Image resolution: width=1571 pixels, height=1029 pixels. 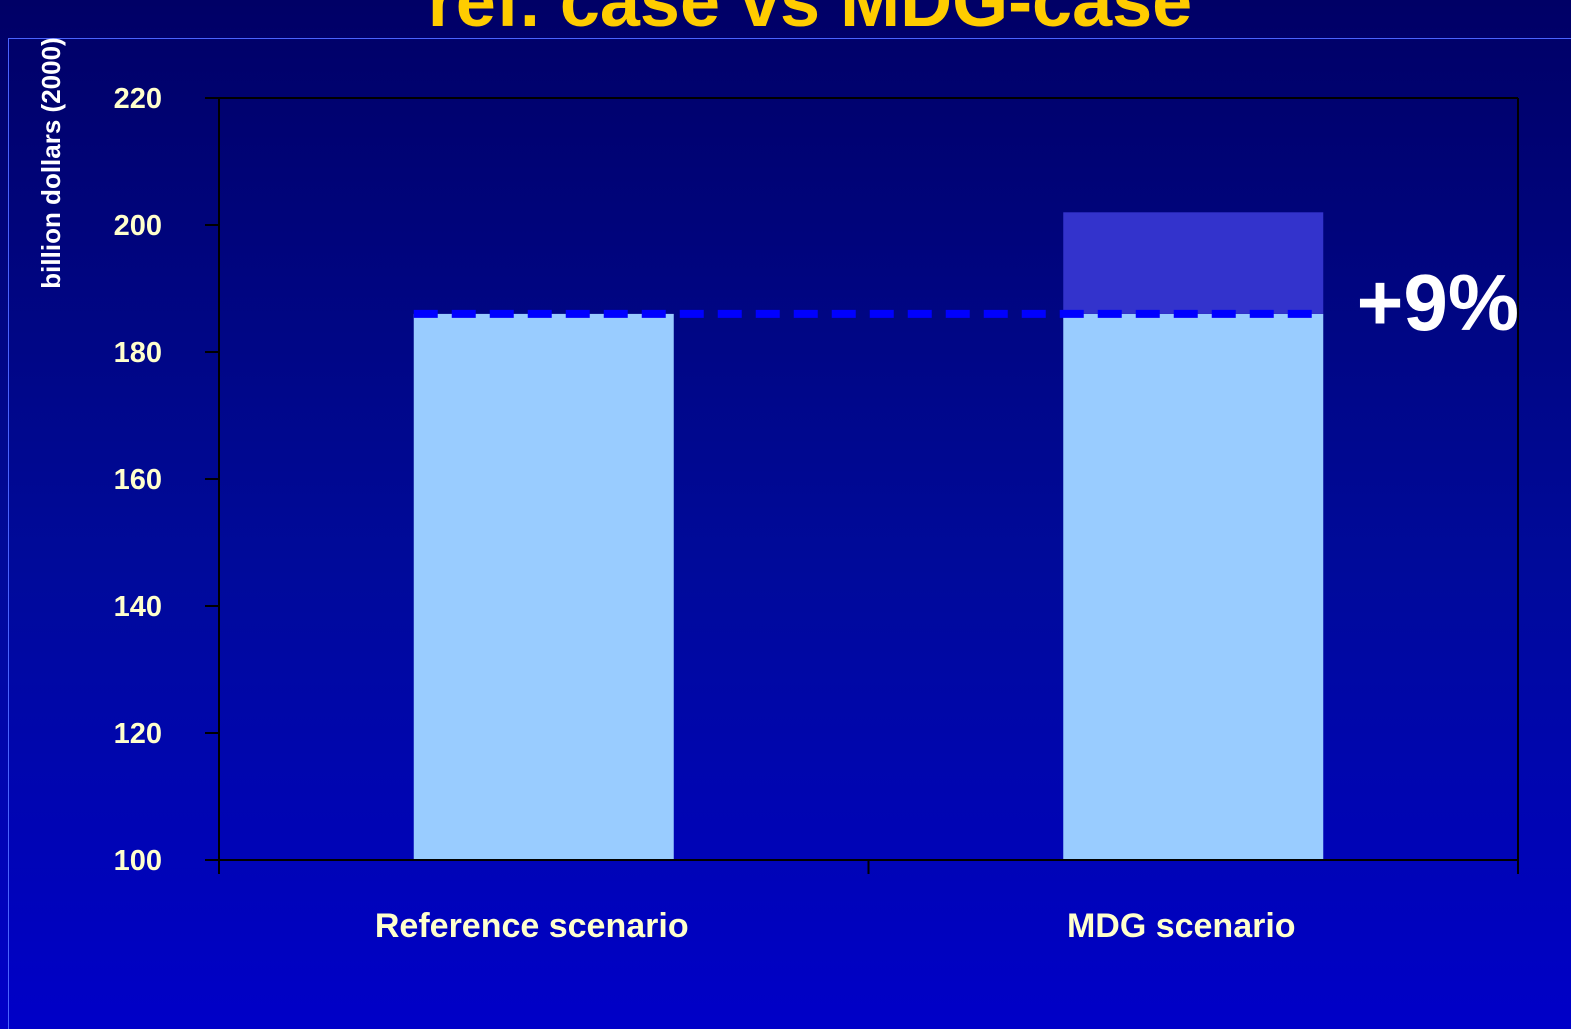 What do you see at coordinates (138, 734) in the screenshot?
I see `y-tick-label: 120` at bounding box center [138, 734].